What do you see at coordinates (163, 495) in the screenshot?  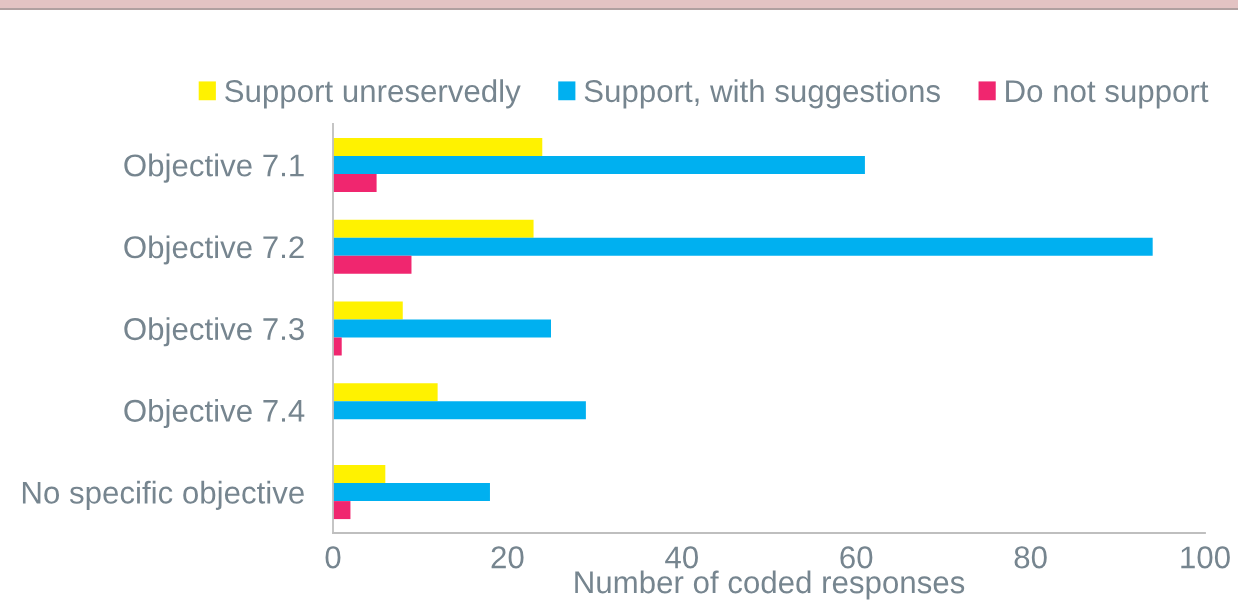 I see `y-tick-label: No specific objective` at bounding box center [163, 495].